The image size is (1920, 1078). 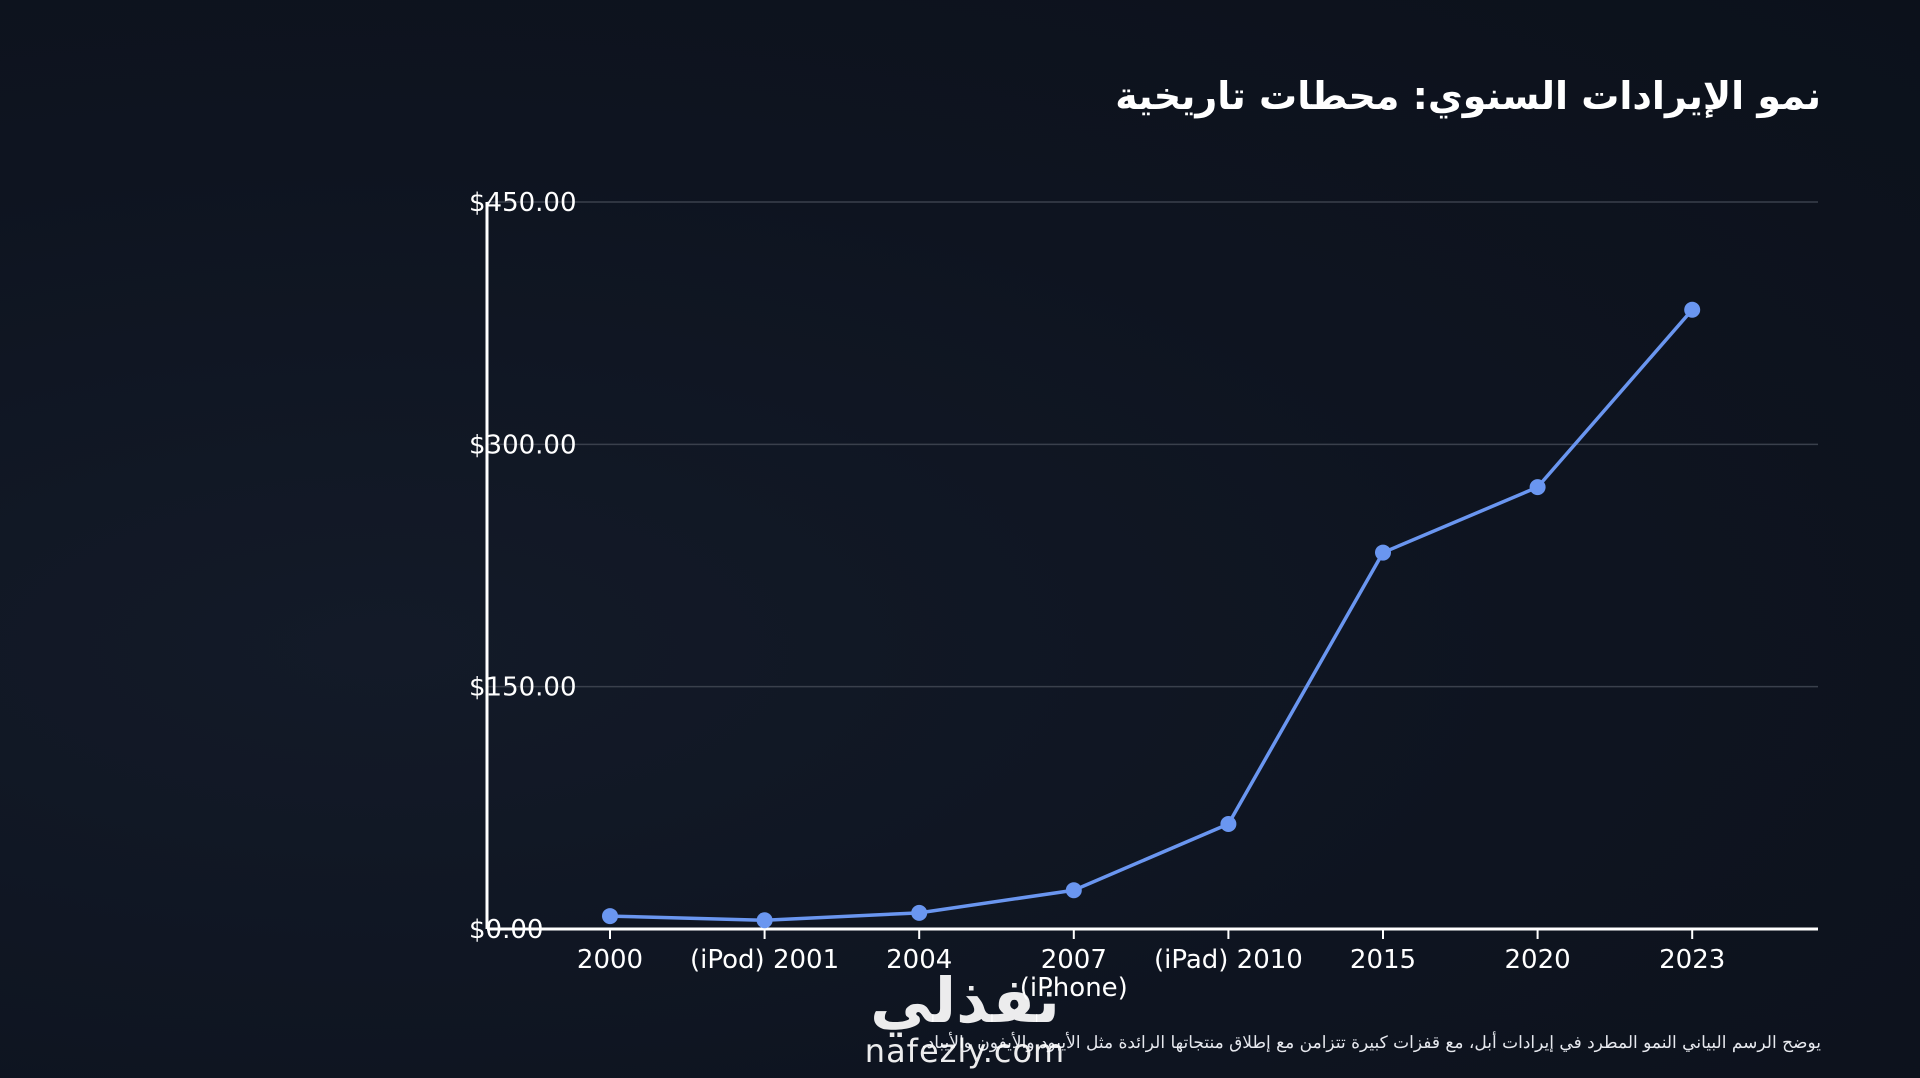 I want to click on x-tick-label: 2004, so click(x=919, y=960).